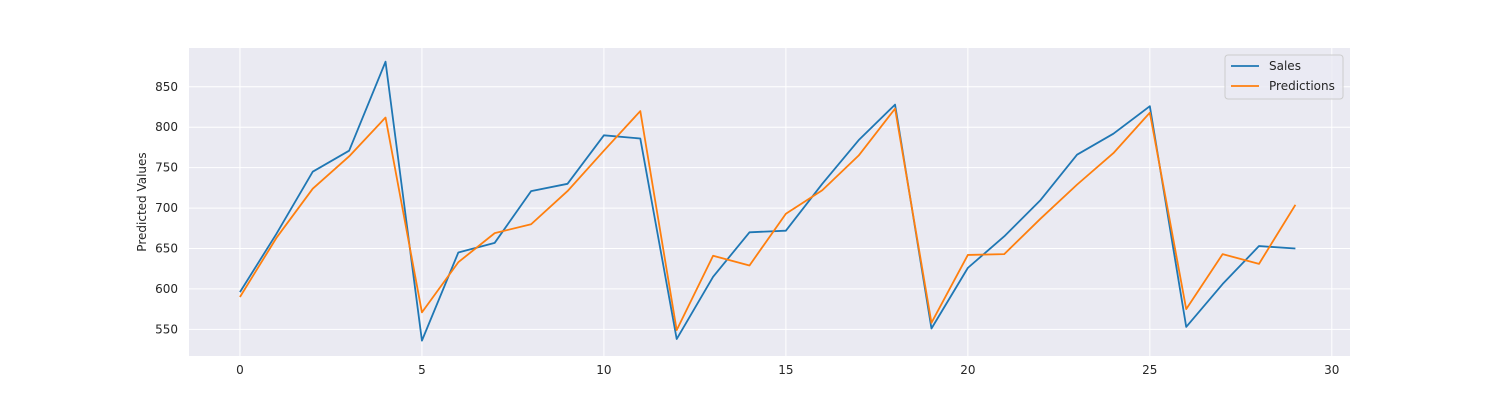 The width and height of the screenshot is (1500, 404). I want to click on y-tick-label: 550, so click(166, 329).